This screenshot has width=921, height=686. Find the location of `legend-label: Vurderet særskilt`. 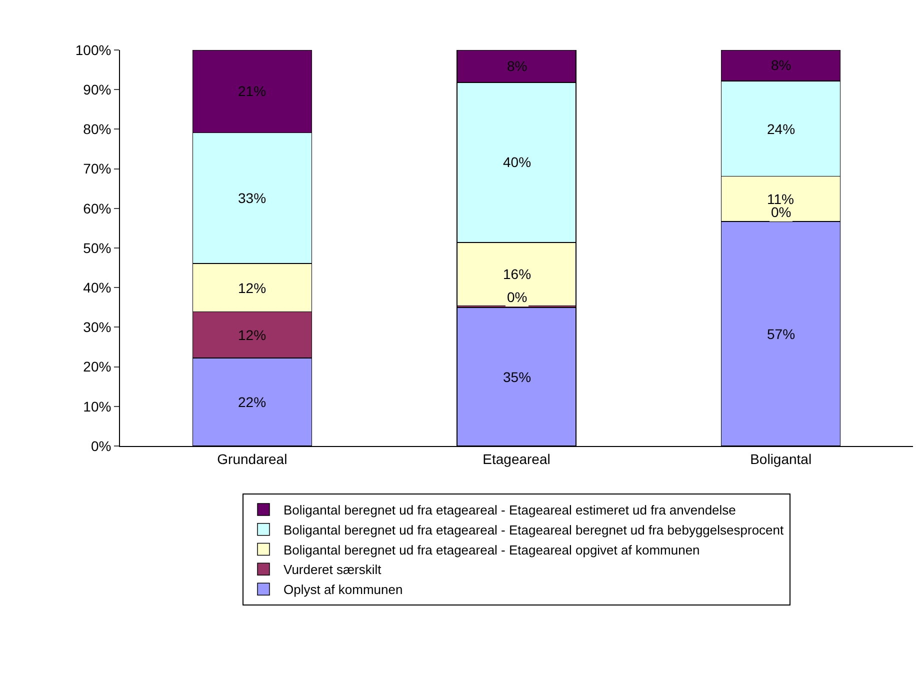

legend-label: Vurderet særskilt is located at coordinates (333, 570).